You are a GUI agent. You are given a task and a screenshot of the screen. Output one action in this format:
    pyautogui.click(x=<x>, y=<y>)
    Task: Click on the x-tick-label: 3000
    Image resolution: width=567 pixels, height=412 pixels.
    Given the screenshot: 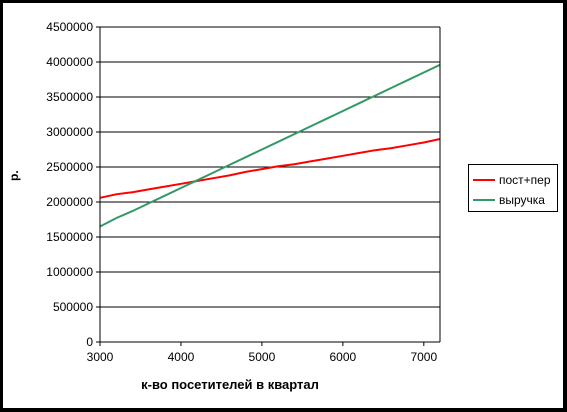 What is the action you would take?
    pyautogui.click(x=100, y=357)
    